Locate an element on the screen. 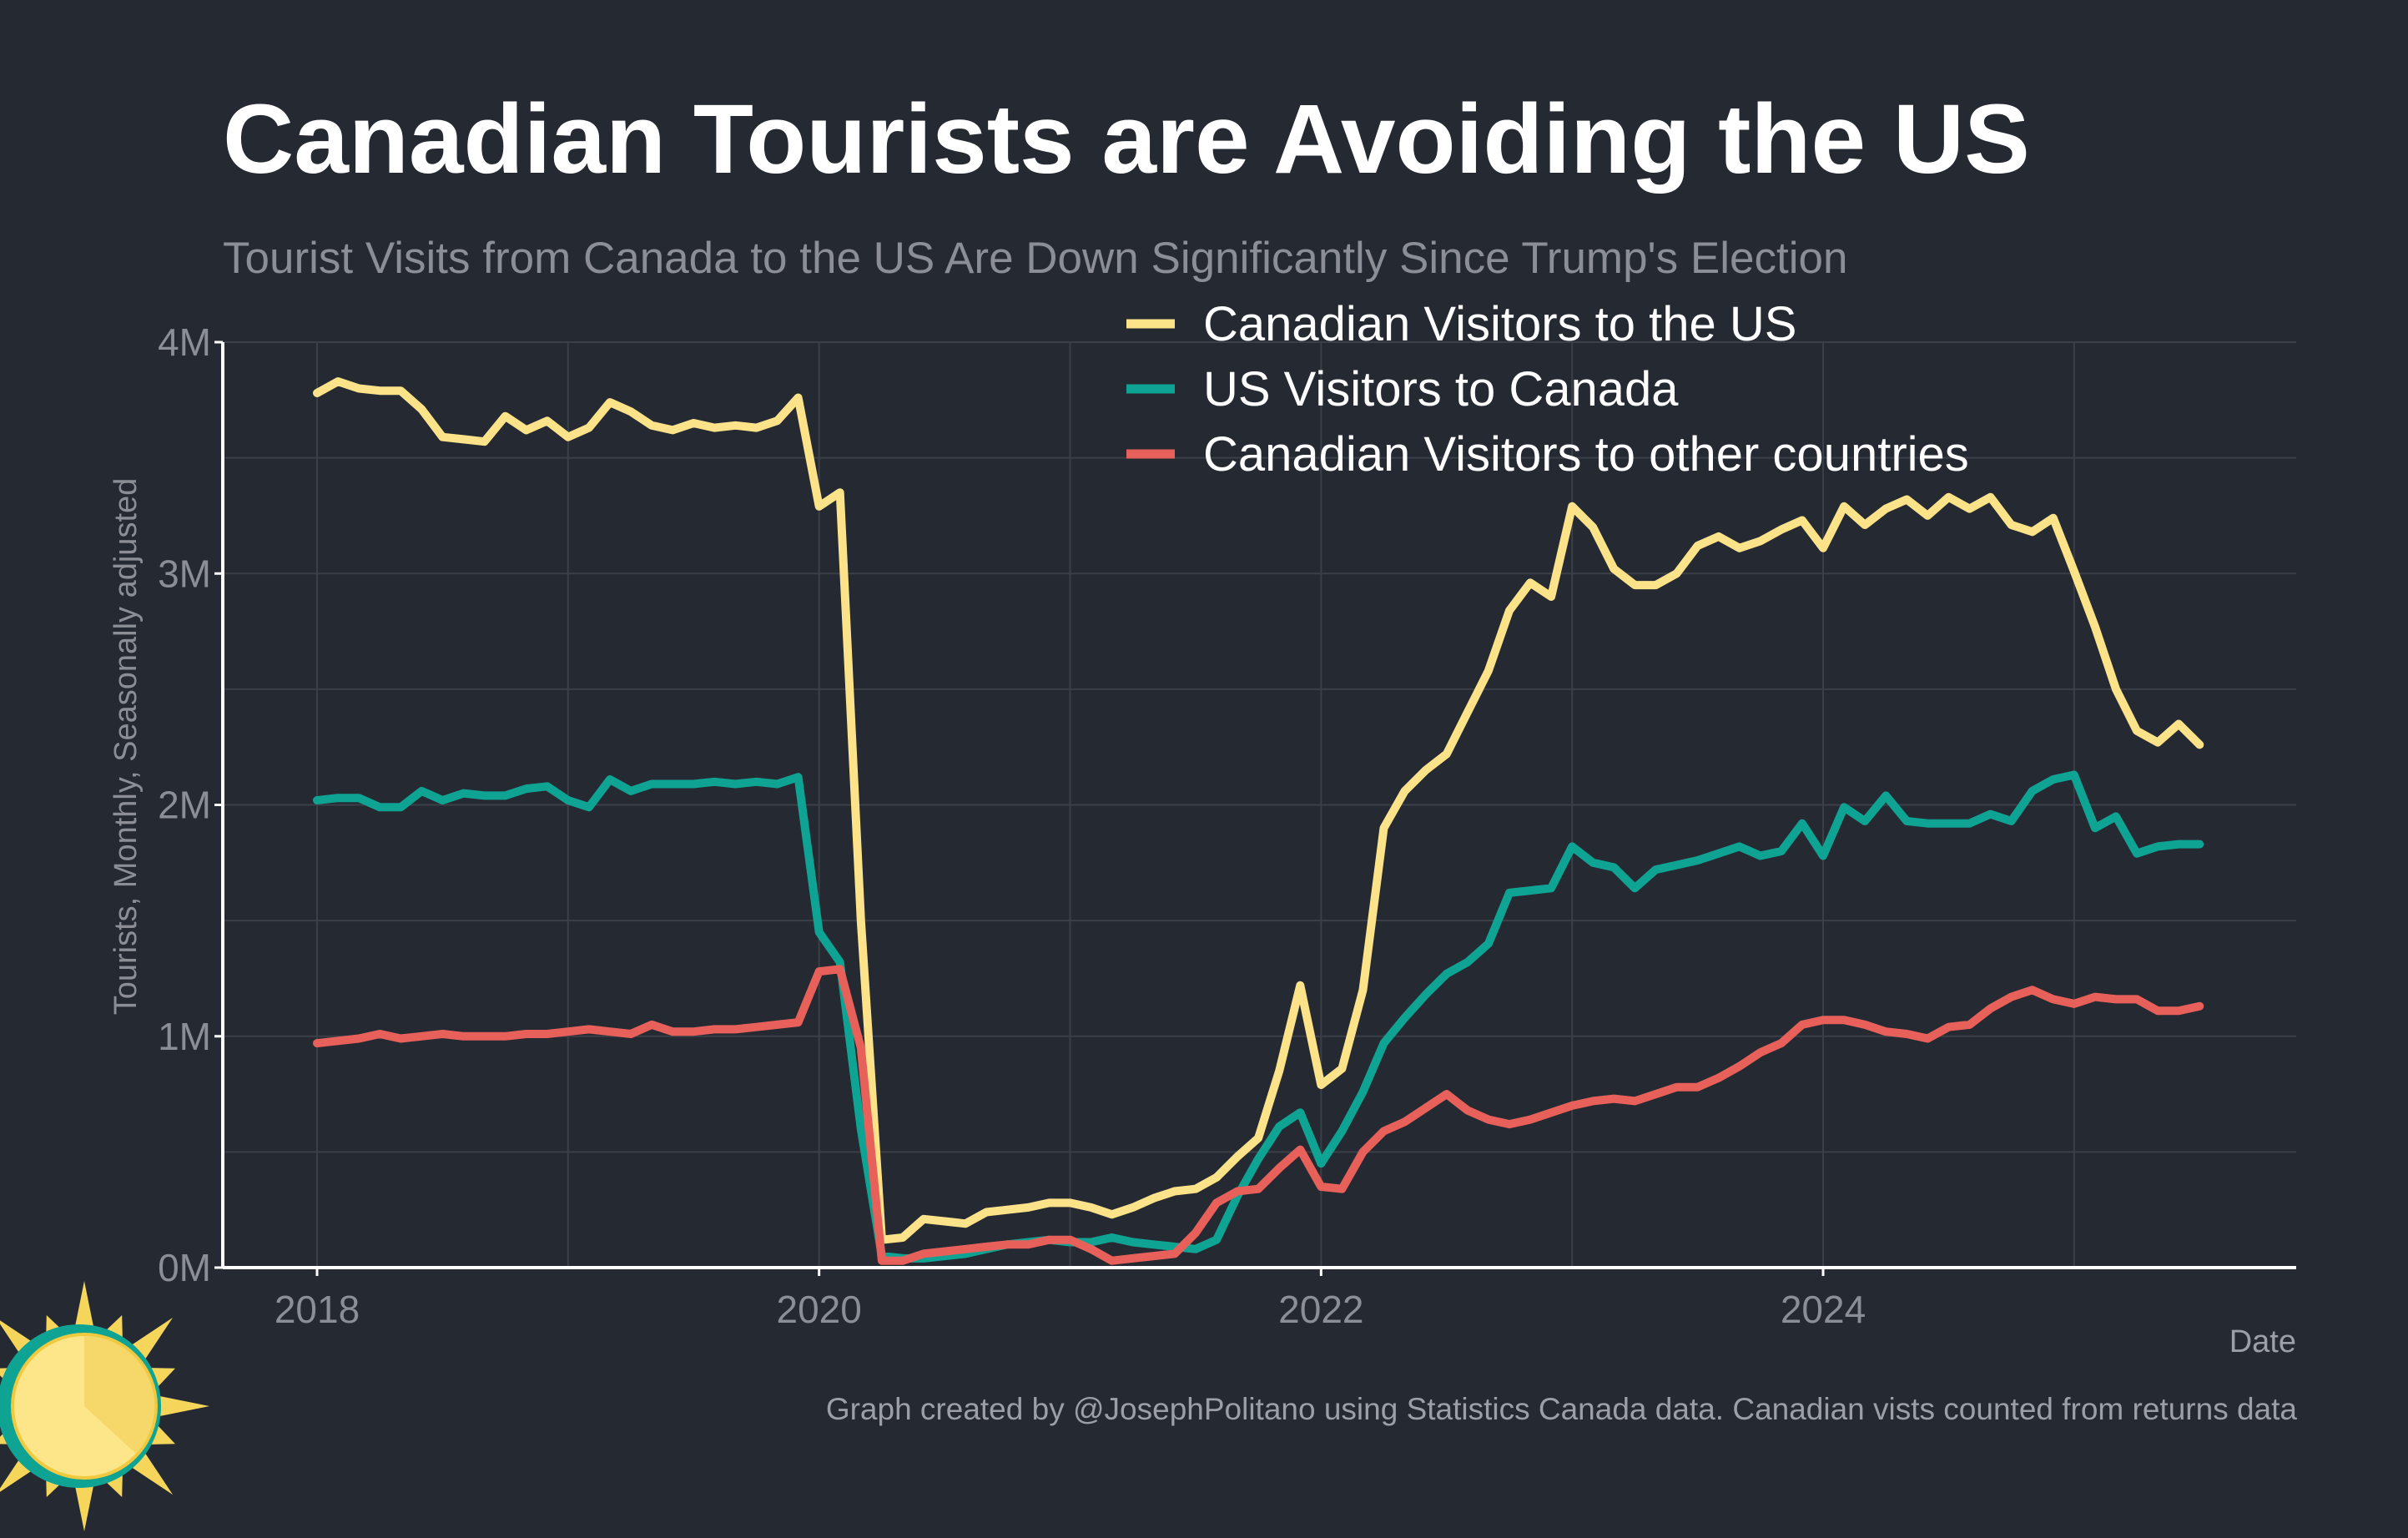  y-tick-label: 2M is located at coordinates (184, 805).